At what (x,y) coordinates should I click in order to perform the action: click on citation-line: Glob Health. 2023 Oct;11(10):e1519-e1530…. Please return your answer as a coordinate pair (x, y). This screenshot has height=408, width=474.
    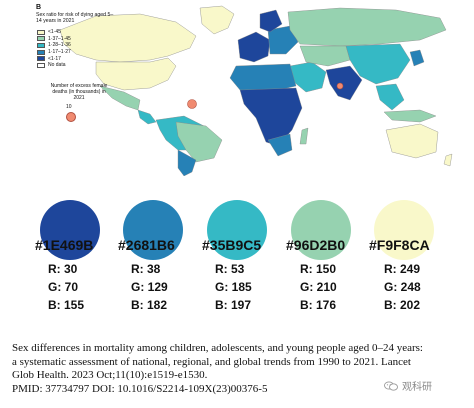
    Looking at the image, I should click on (110, 375).